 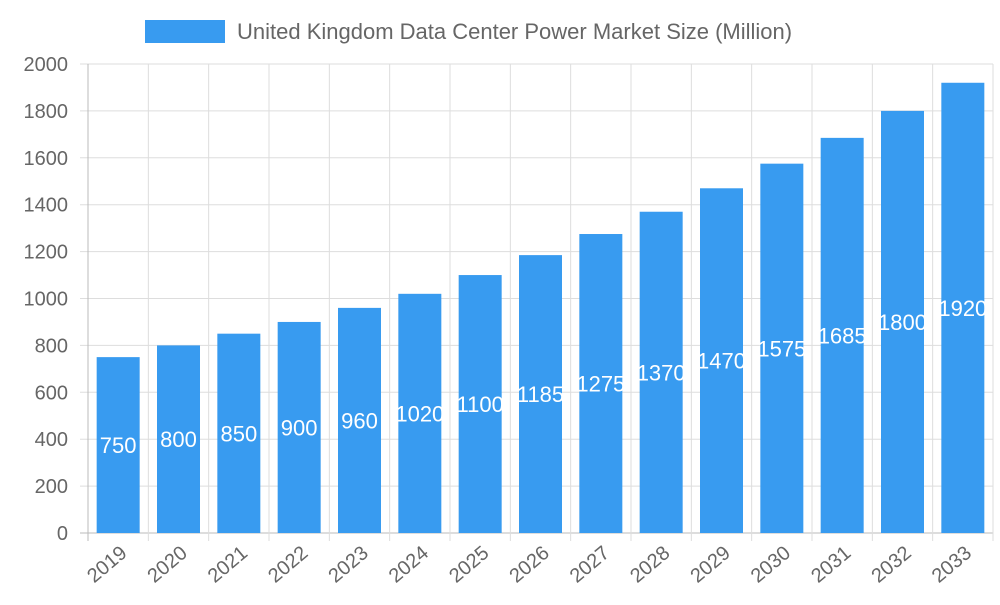 I want to click on legend-swatch, so click(x=185, y=31).